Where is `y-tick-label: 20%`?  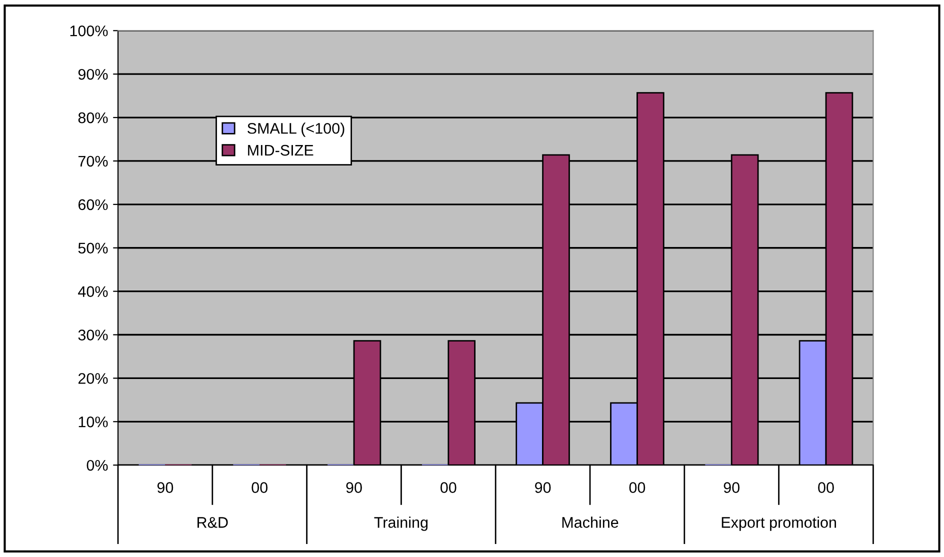 y-tick-label: 20% is located at coordinates (93, 378).